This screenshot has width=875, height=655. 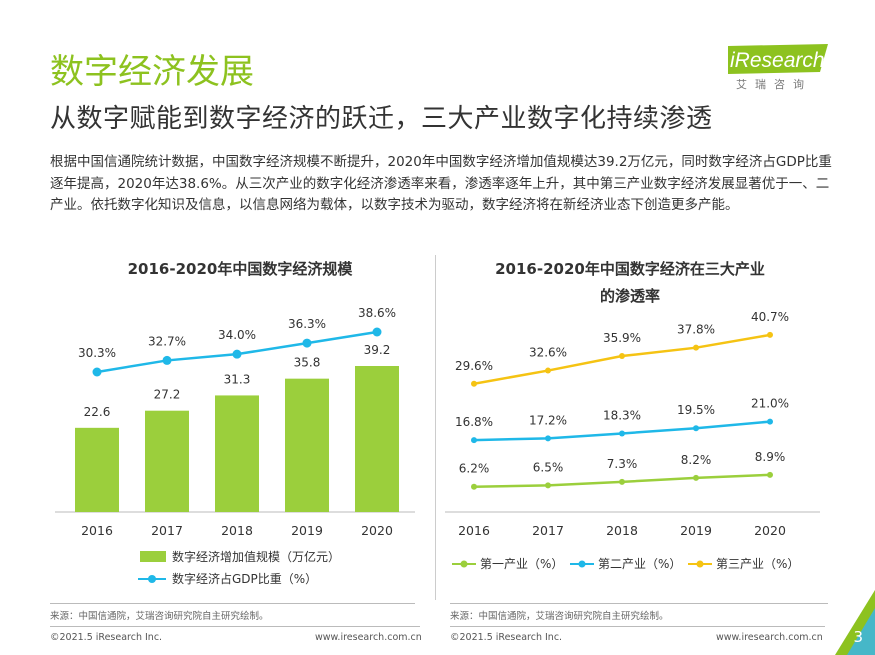 I want to click on right-chart-title-line2: 的渗透率, so click(x=629, y=296).